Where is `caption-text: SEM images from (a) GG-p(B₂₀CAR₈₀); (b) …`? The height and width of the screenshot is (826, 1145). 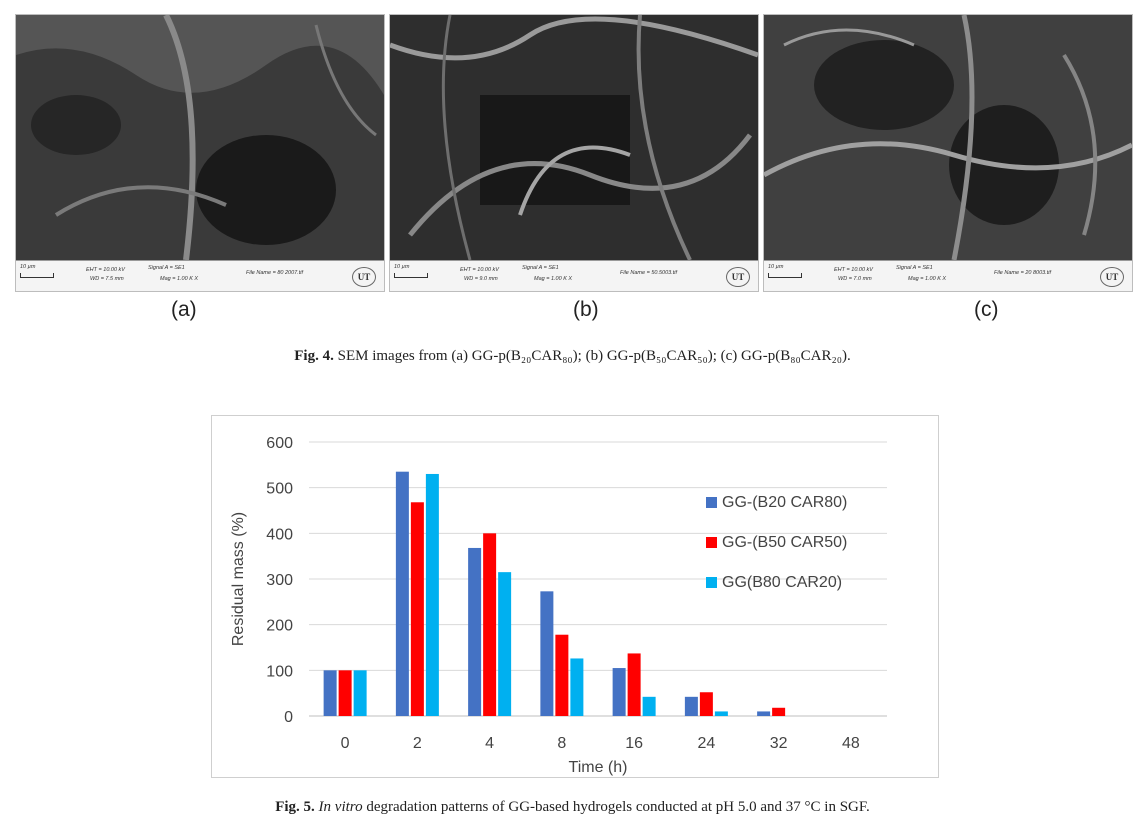
caption-text: SEM images from (a) GG-p(B₂₀CAR₈₀); (b) … is located at coordinates (592, 356).